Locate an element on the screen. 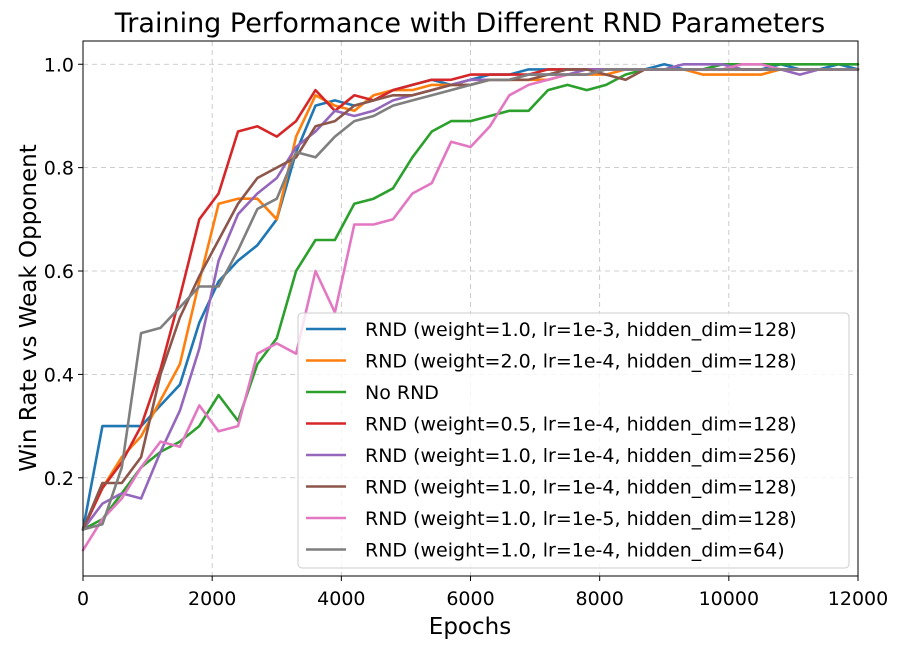 Image resolution: width=900 pixels, height=648 pixels. x-tick-label: 0 is located at coordinates (83, 599).